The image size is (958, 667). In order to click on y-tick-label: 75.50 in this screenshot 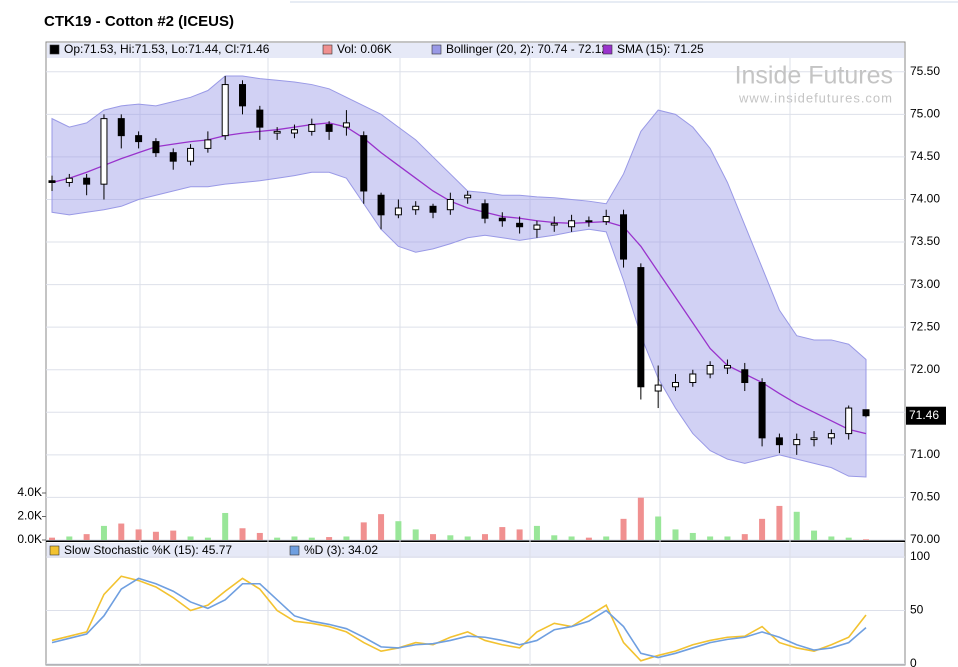, I will do `click(925, 71)`.